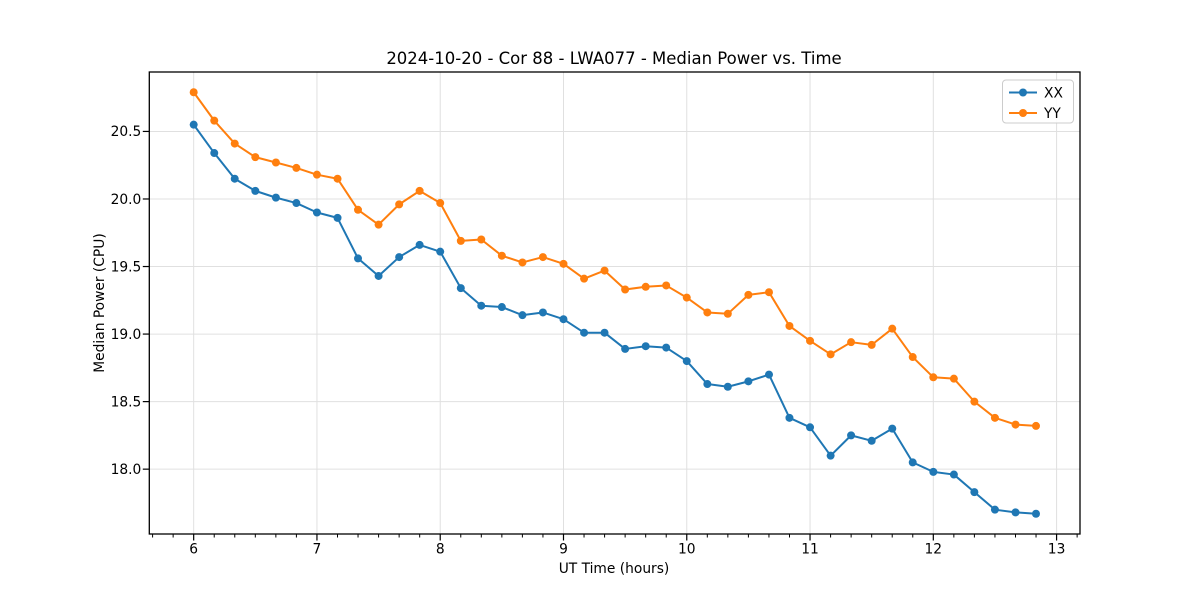  Describe the element at coordinates (126, 402) in the screenshot. I see `y-tick-label: 18.5` at that location.